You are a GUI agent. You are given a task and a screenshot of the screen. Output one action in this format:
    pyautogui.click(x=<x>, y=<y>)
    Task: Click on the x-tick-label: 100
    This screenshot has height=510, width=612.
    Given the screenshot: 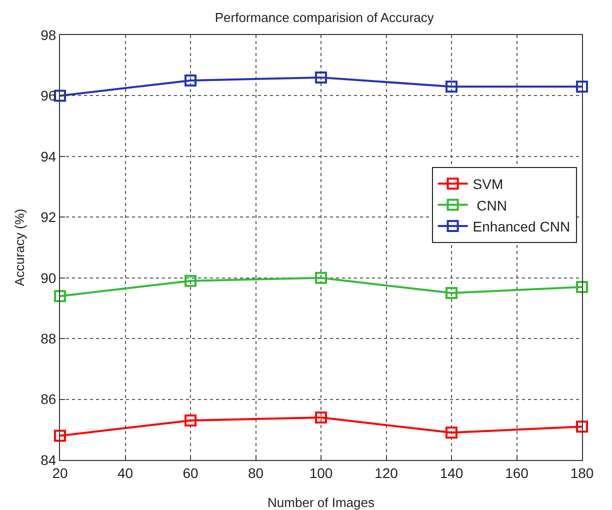 What is the action you would take?
    pyautogui.click(x=321, y=472)
    